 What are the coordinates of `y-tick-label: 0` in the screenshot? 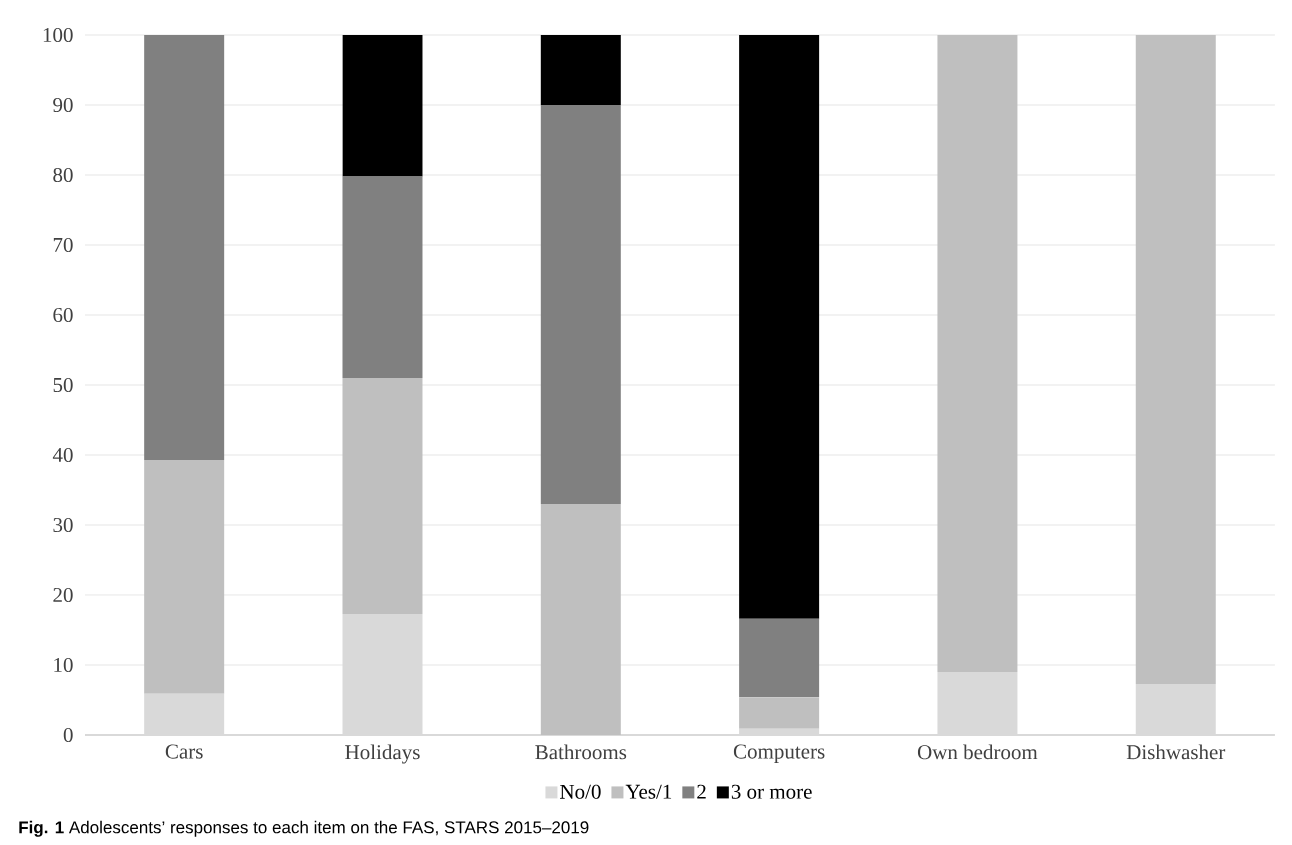 It's located at (68, 735).